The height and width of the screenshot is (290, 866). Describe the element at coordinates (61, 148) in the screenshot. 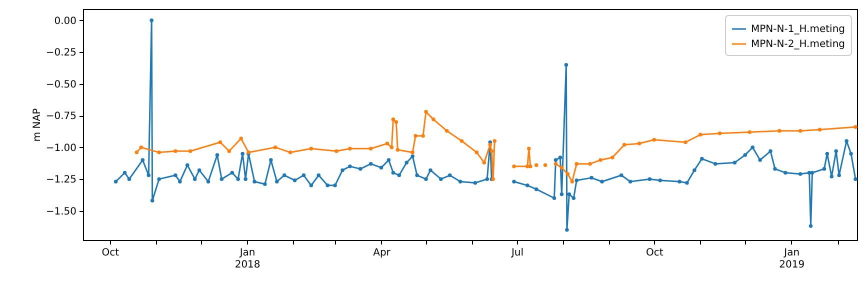

I see `y-tick-label: −1.00` at that location.